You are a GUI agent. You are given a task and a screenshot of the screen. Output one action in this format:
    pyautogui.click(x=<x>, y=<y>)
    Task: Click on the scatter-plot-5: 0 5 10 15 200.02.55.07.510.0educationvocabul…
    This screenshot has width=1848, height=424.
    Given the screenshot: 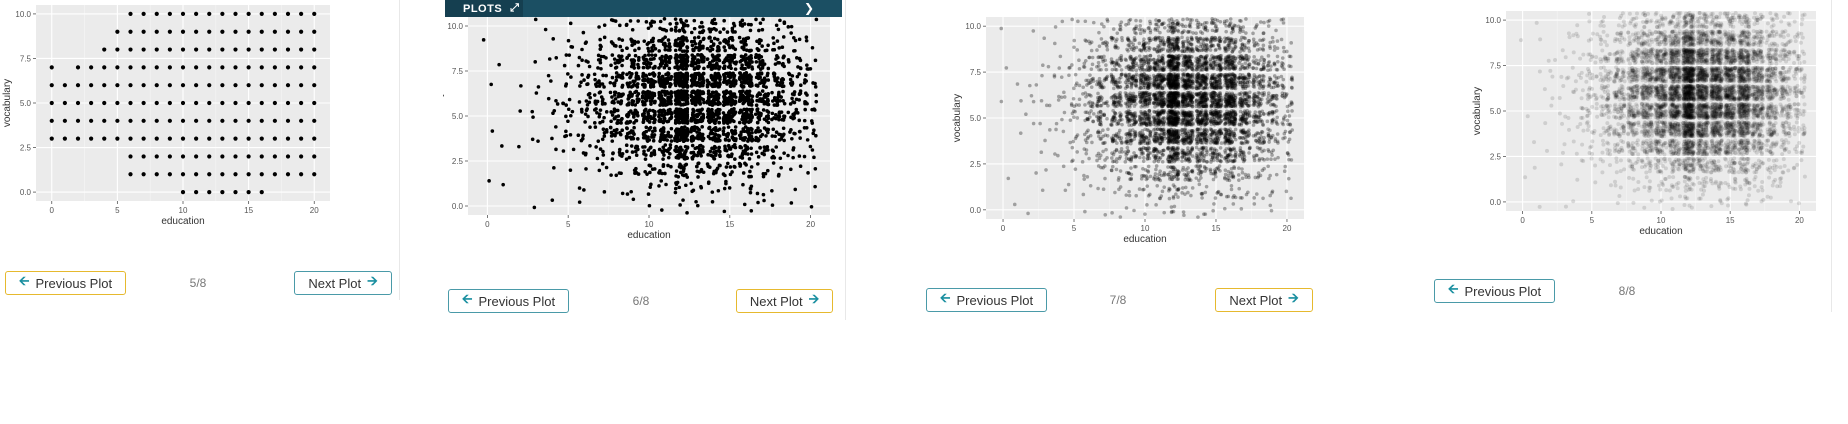 What is the action you would take?
    pyautogui.click(x=166, y=116)
    